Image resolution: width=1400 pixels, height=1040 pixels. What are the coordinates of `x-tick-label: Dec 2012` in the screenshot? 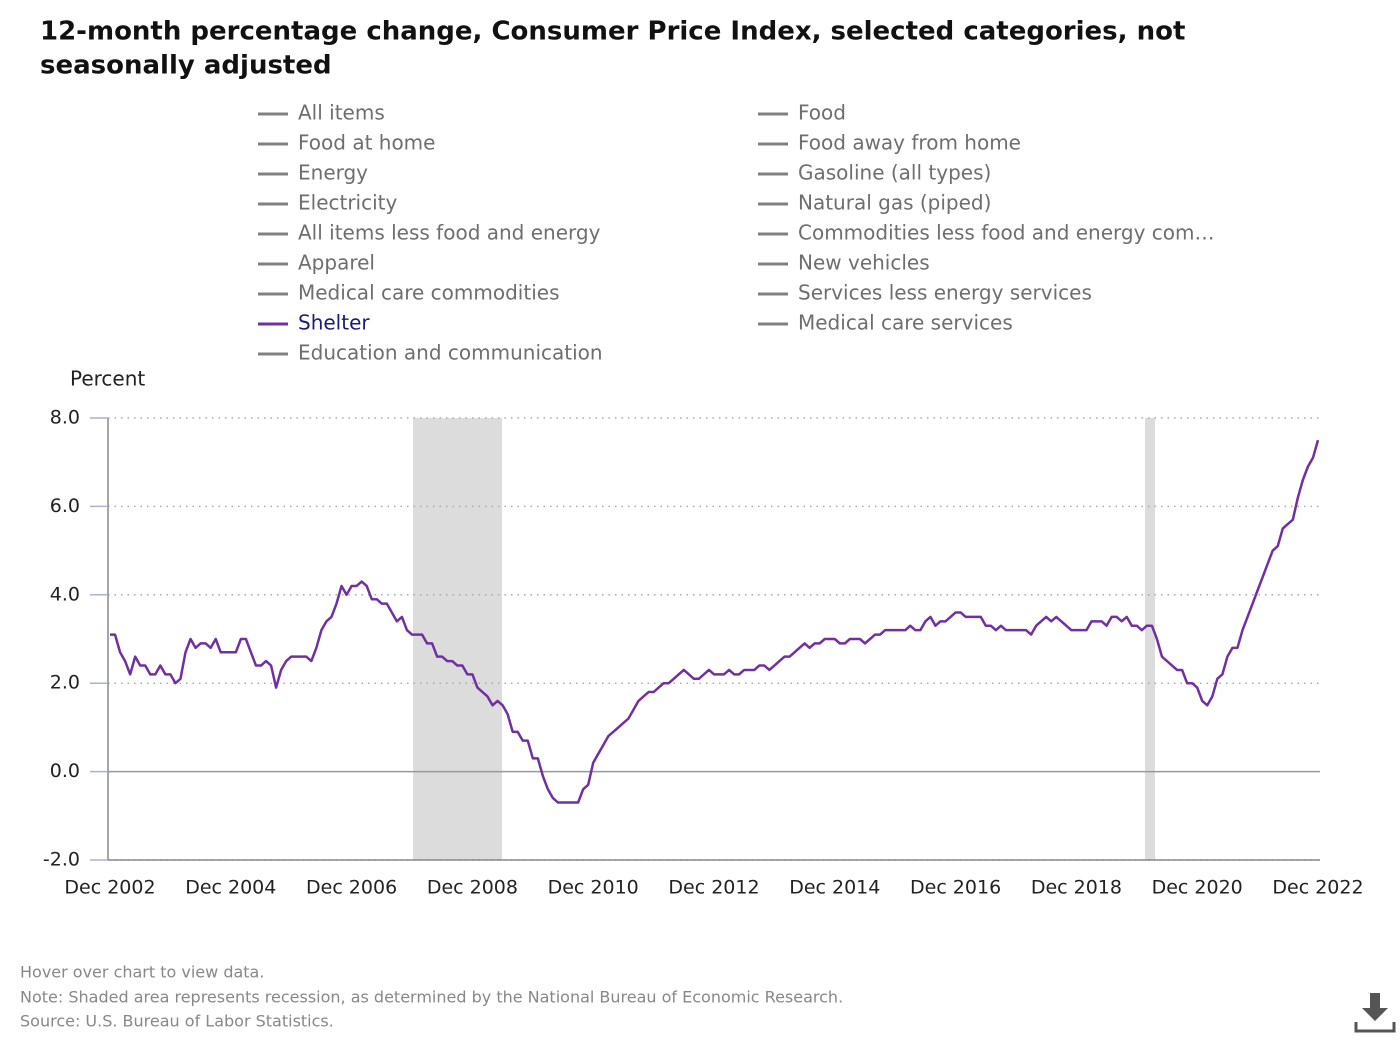 It's located at (713, 888).